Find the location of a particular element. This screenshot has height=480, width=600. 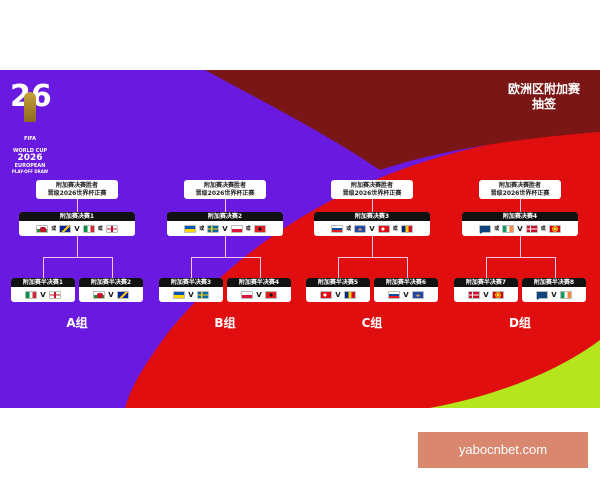

final-title: 附加赛决赛3 is located at coordinates (372, 216).